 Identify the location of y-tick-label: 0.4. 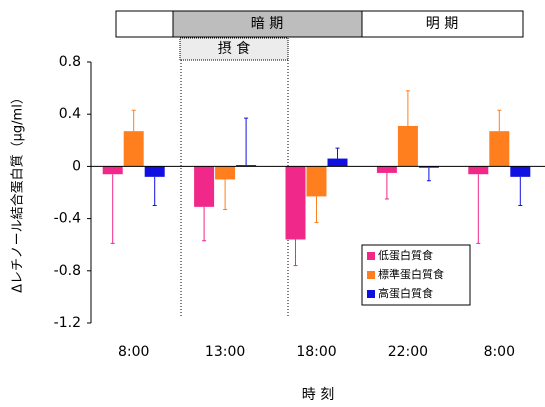
(70, 114).